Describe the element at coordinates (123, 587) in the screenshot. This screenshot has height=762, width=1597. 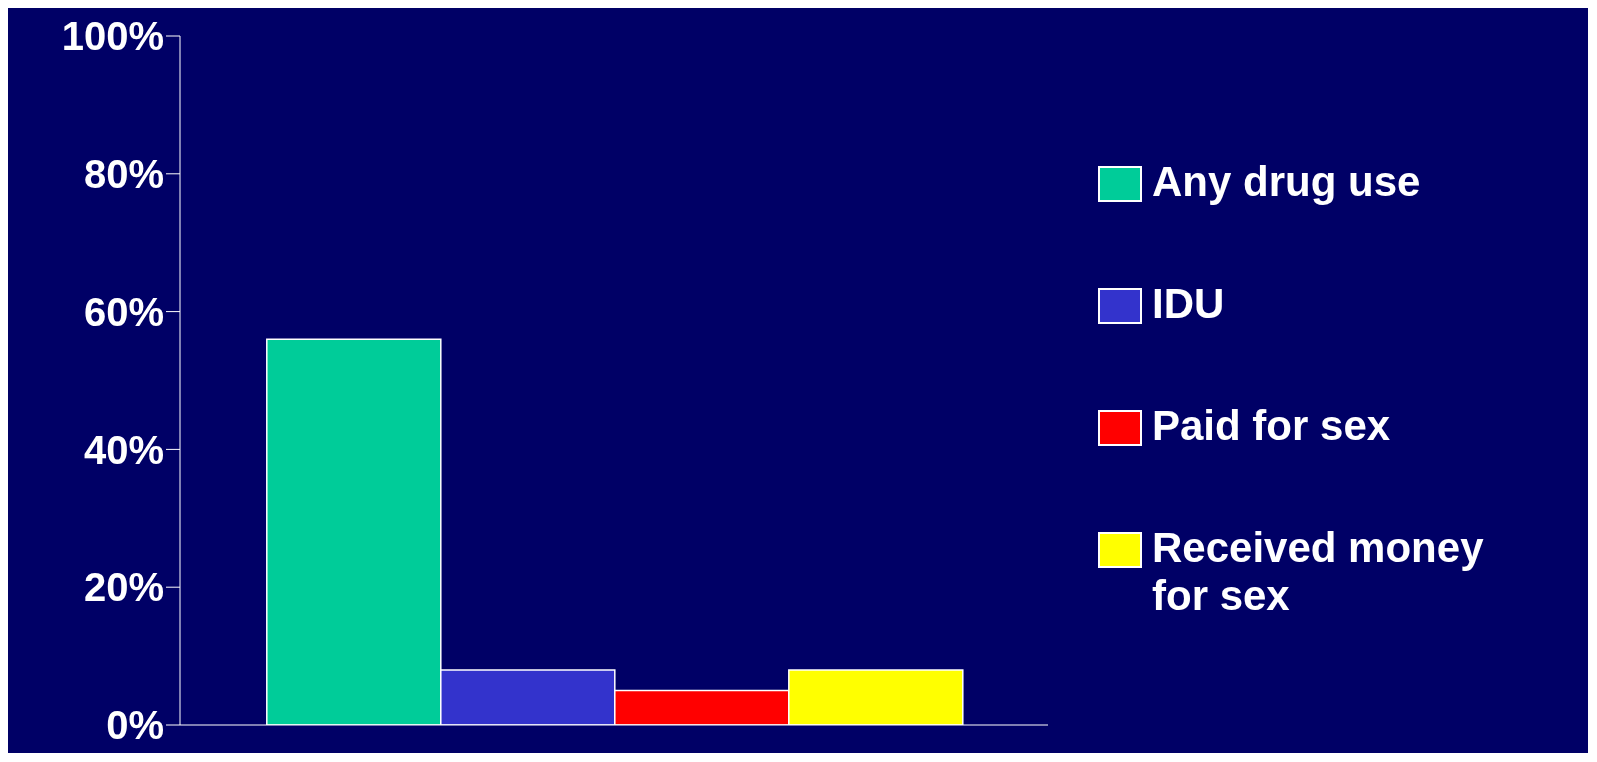
I see `y-tick-label: 20%` at that location.